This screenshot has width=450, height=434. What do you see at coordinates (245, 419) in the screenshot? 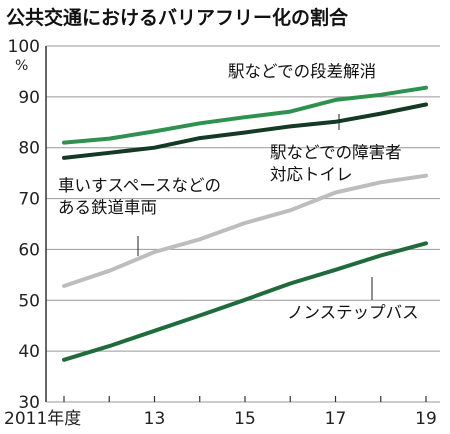
I see `x-tick-label: 15` at bounding box center [245, 419].